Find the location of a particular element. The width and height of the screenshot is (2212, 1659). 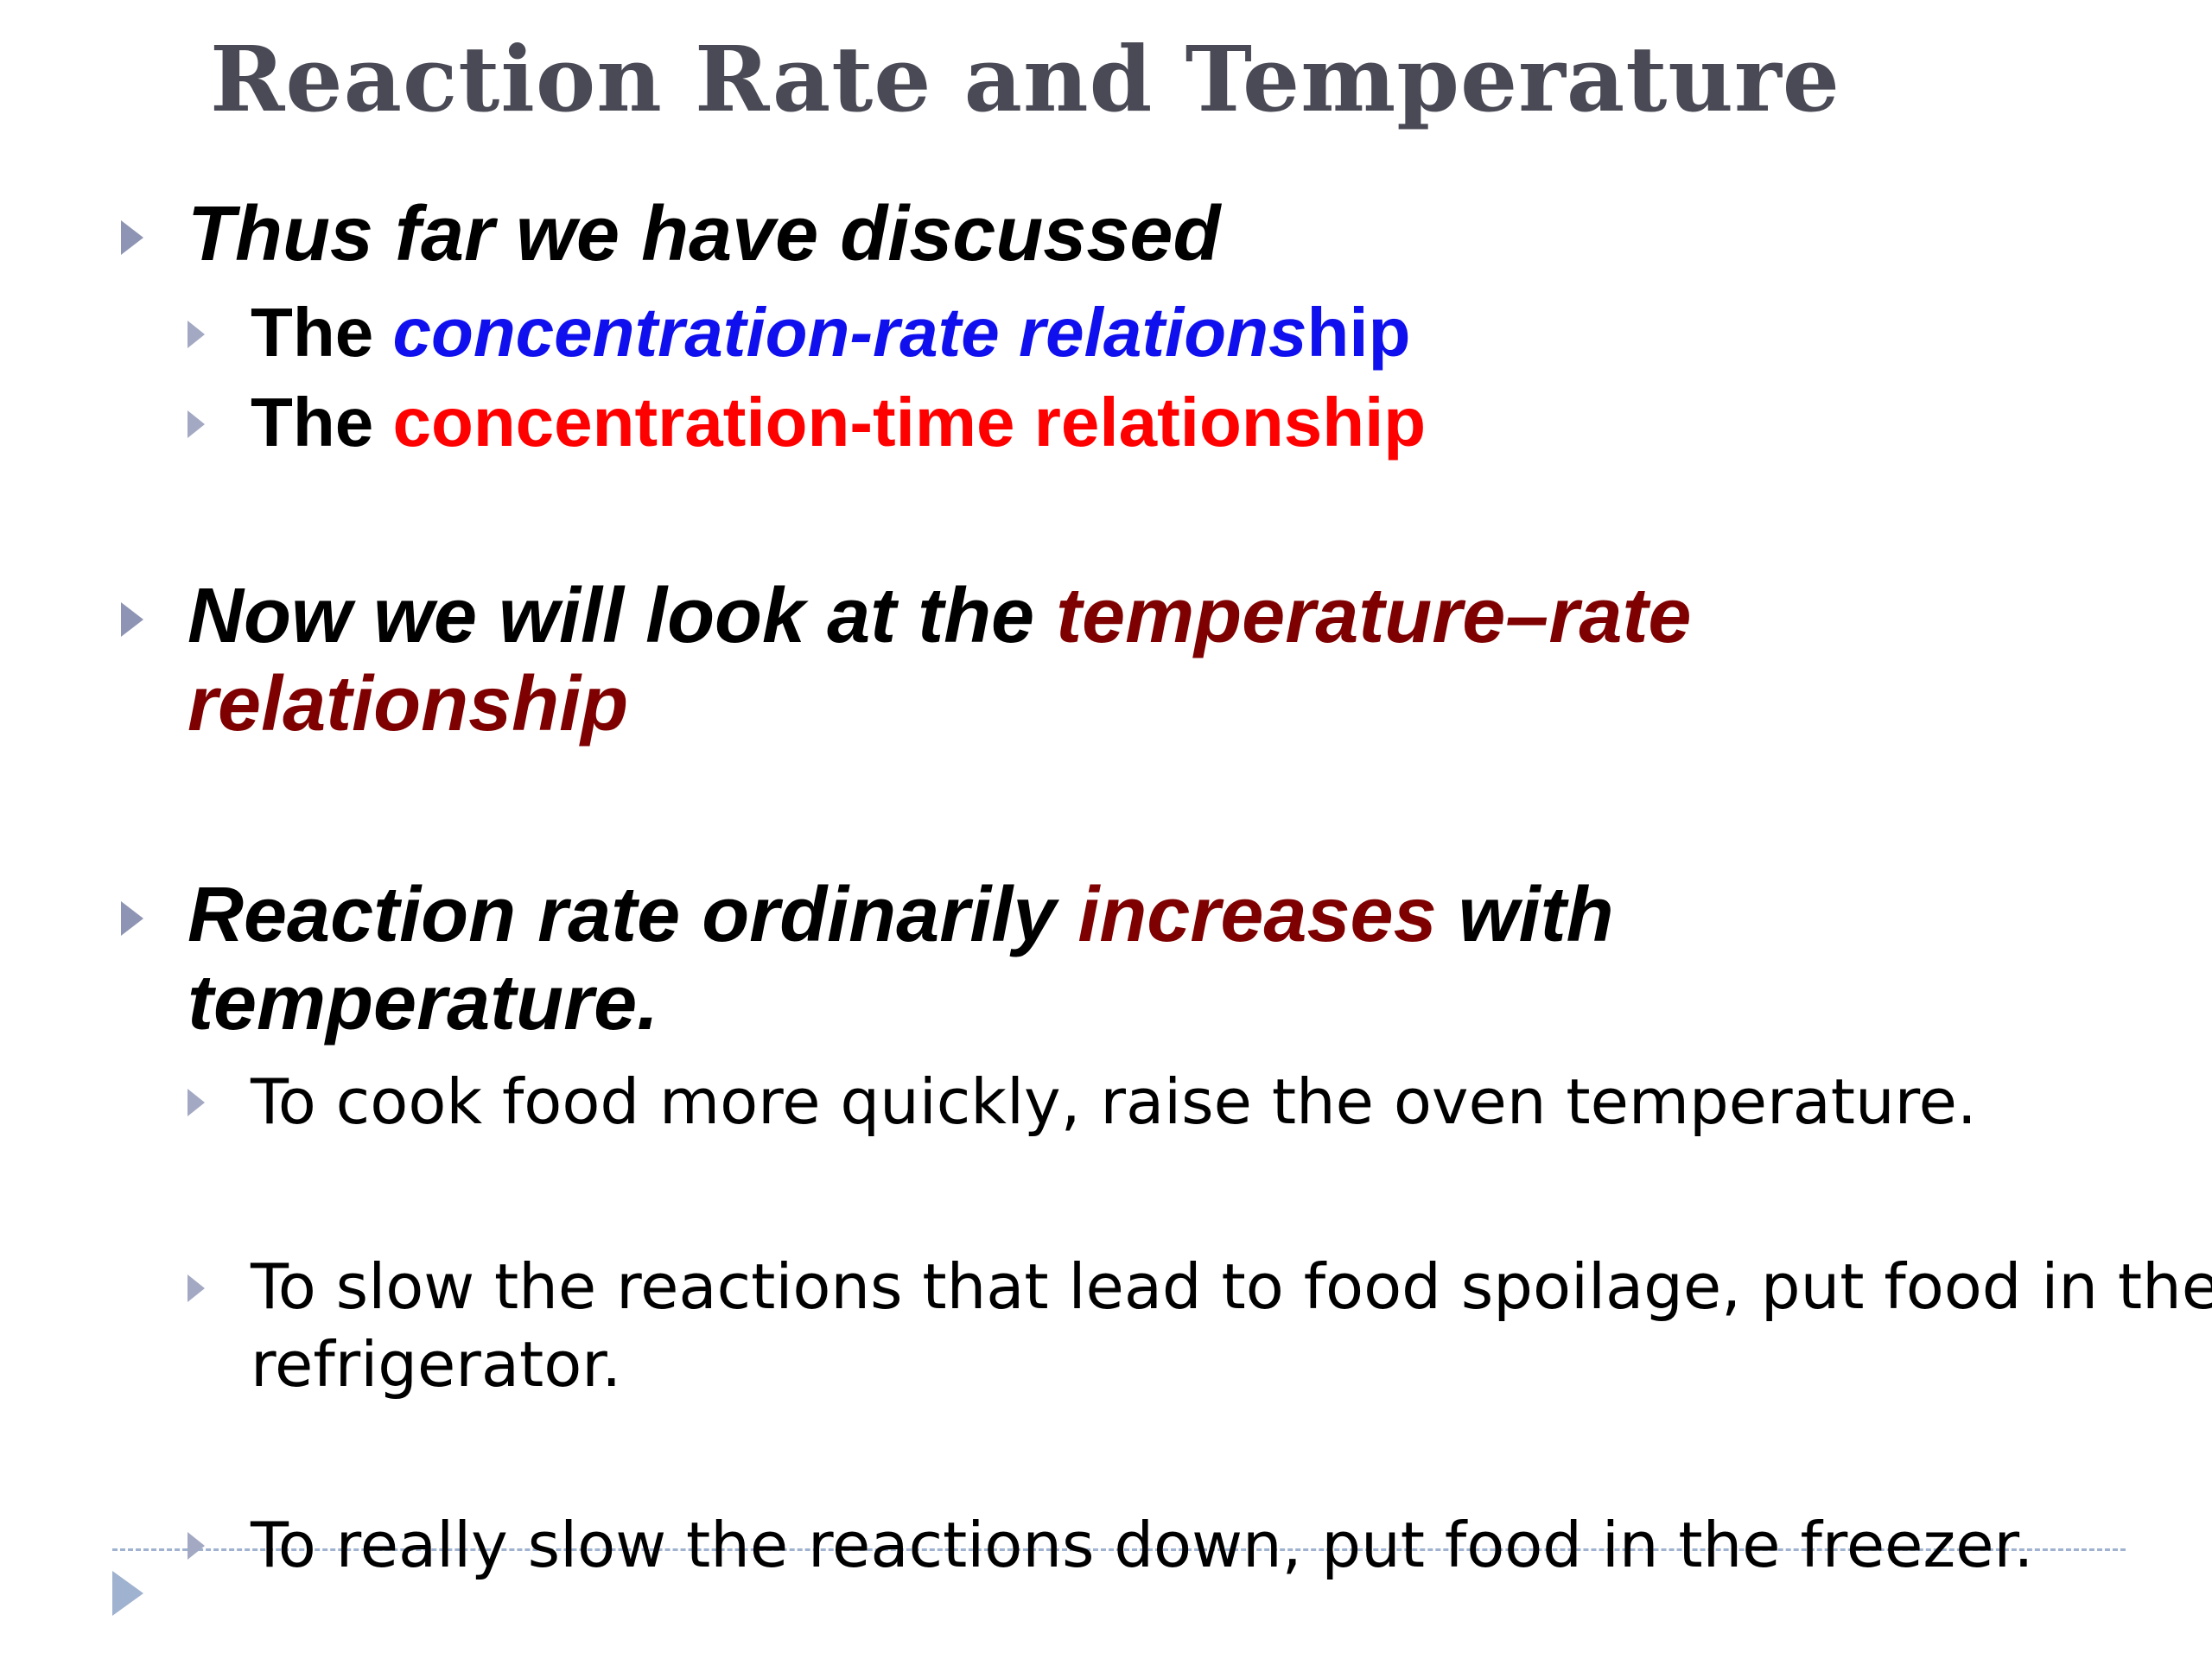

footer-dashed-line is located at coordinates (1119, 1549).